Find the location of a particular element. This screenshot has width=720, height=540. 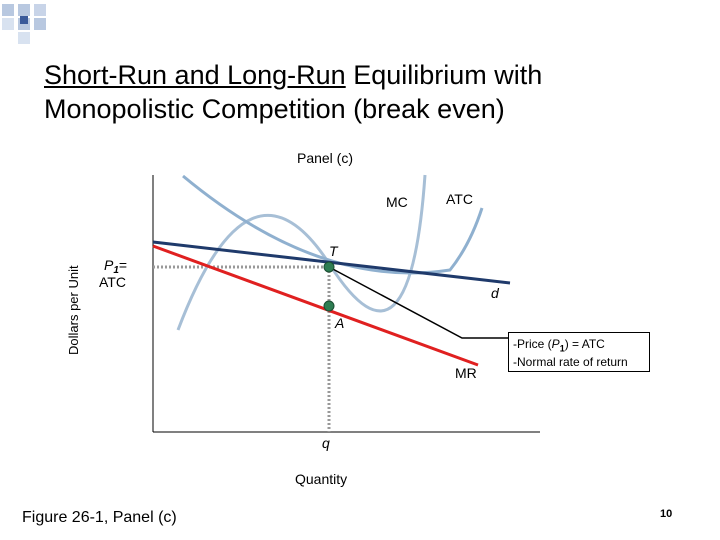

panel-label: Panel (c) is located at coordinates (325, 158).